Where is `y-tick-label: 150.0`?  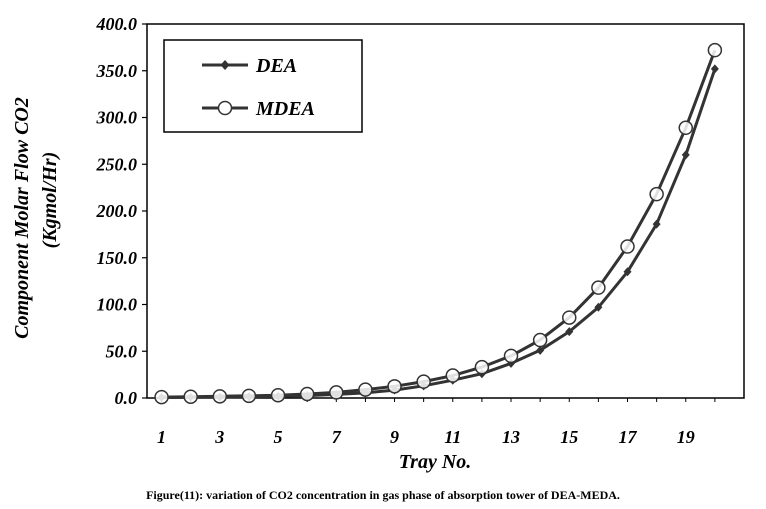 y-tick-label: 150.0 is located at coordinates (117, 258).